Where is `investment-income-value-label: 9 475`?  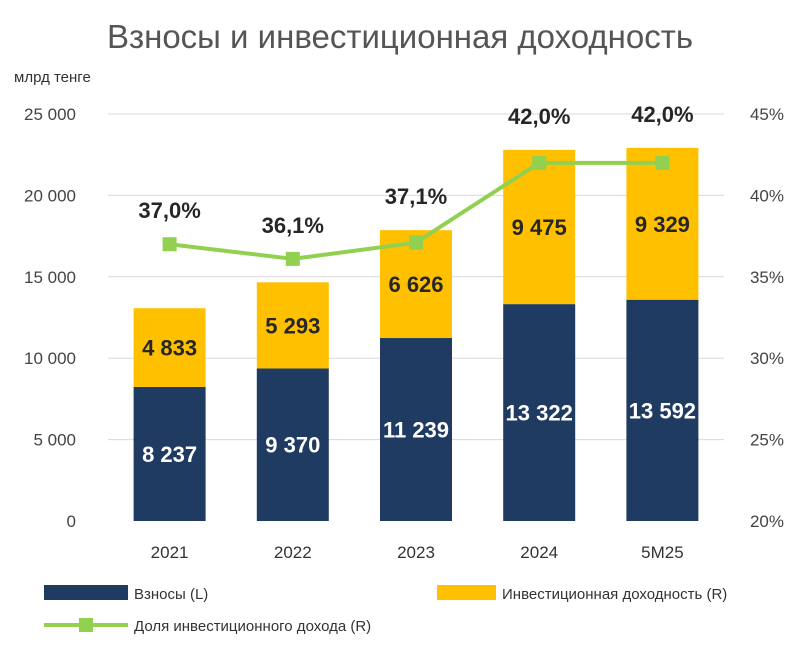 investment-income-value-label: 9 475 is located at coordinates (539, 227).